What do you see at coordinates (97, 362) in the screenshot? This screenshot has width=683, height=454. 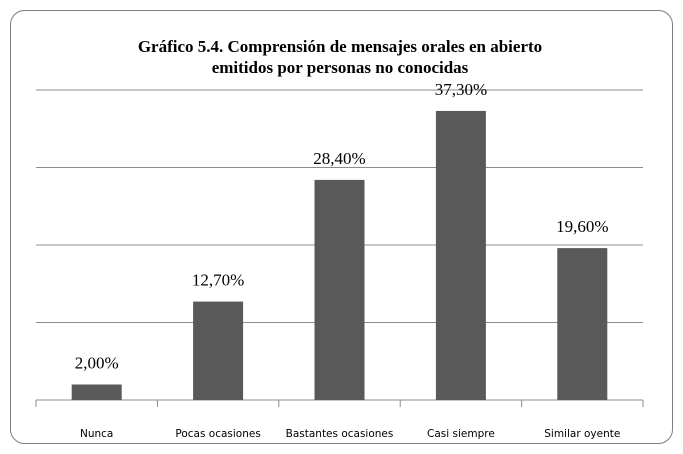 I see `data-label: 2,00%` at bounding box center [97, 362].